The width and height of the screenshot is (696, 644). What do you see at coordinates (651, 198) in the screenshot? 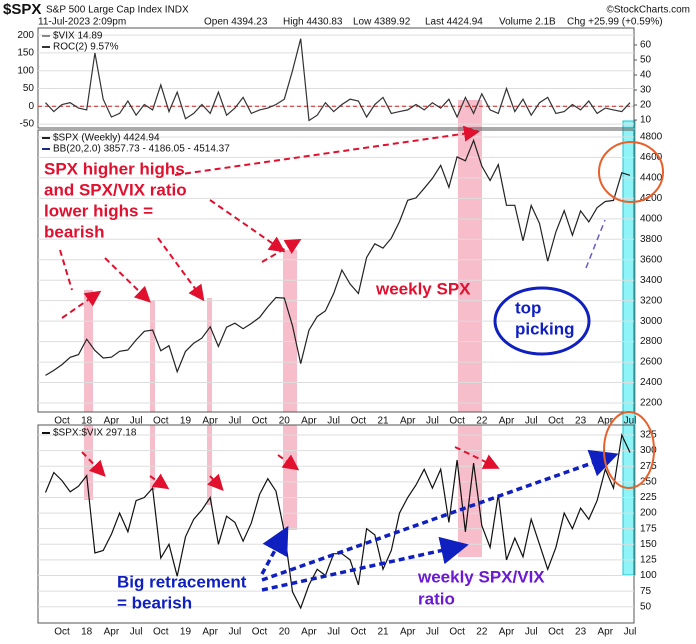
I see `y-tick-label: 4200` at bounding box center [651, 198].